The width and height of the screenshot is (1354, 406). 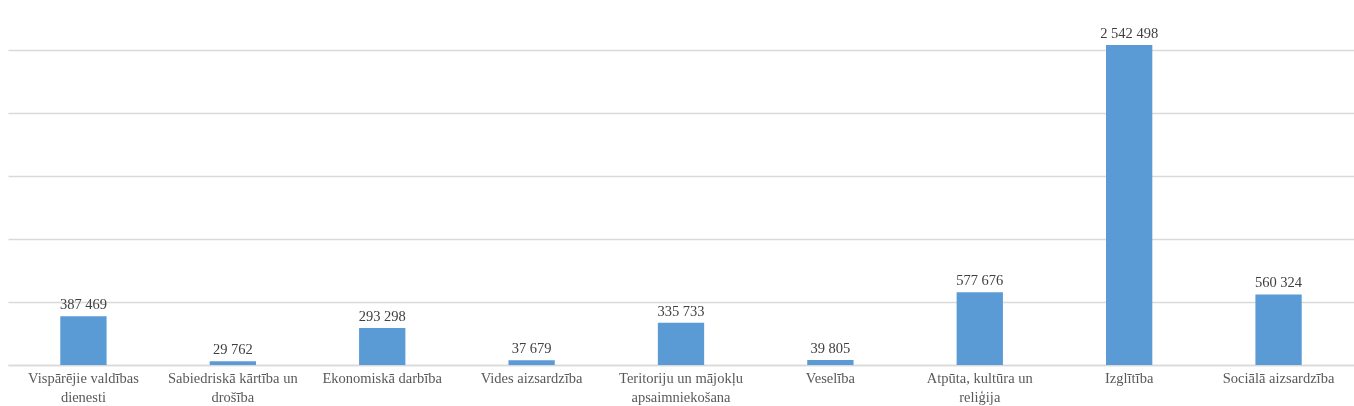 I want to click on x-tick-label: Atpūta, kultūra un reliģija, so click(x=980, y=387).